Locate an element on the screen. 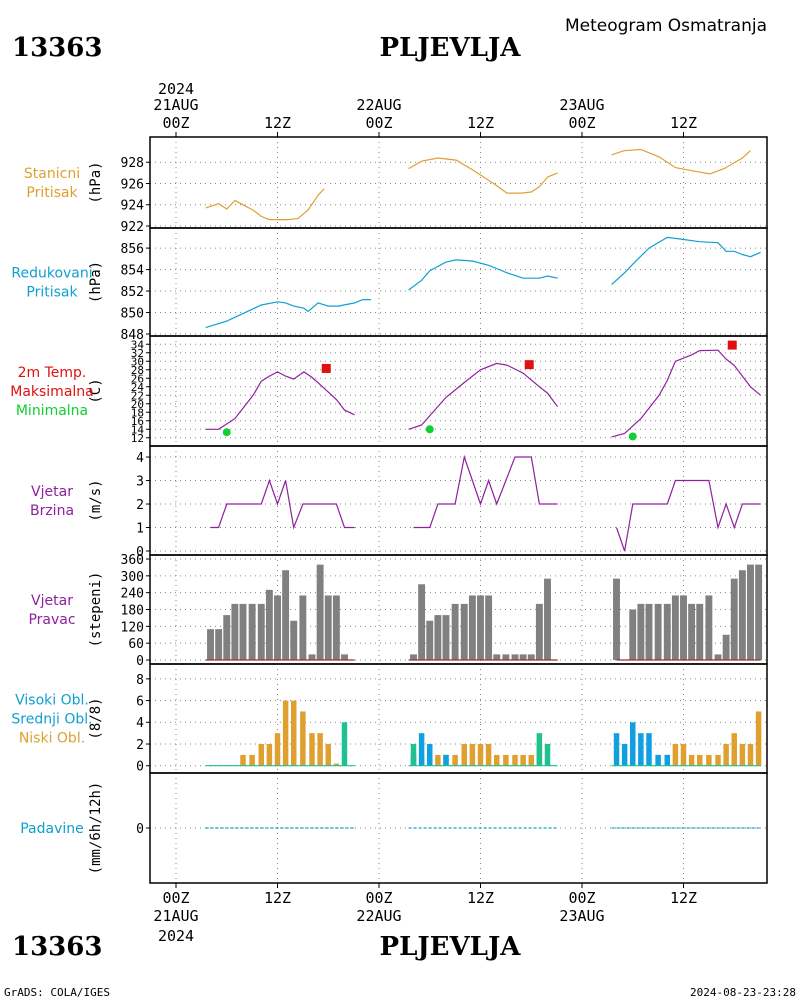 The height and width of the screenshot is (1000, 800). y-tick-label: 856 is located at coordinates (132, 249).